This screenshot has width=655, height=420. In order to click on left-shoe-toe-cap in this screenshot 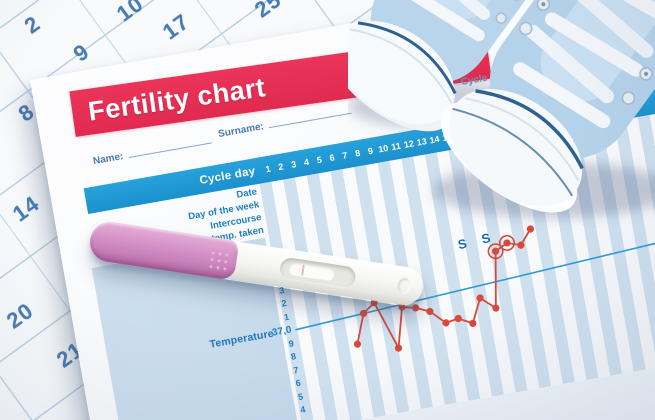, I will do `click(401, 73)`.